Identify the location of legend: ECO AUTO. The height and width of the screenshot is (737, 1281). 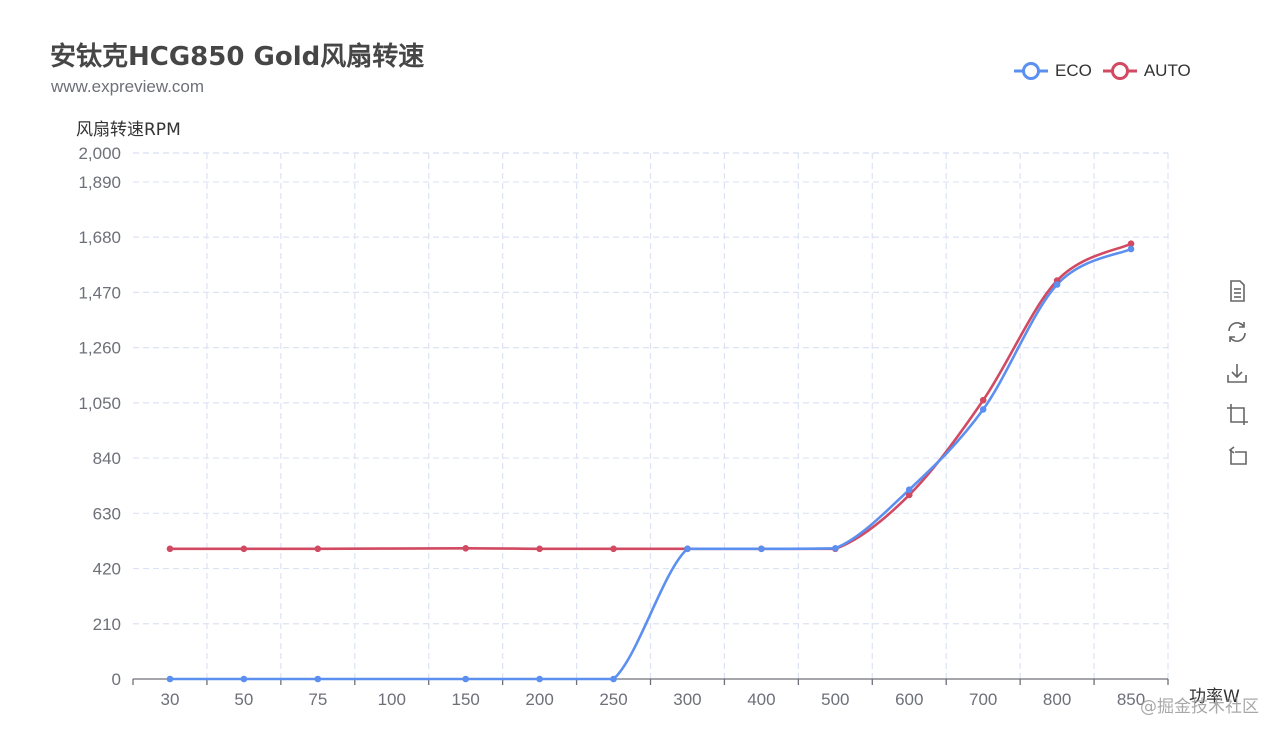
(1107, 71).